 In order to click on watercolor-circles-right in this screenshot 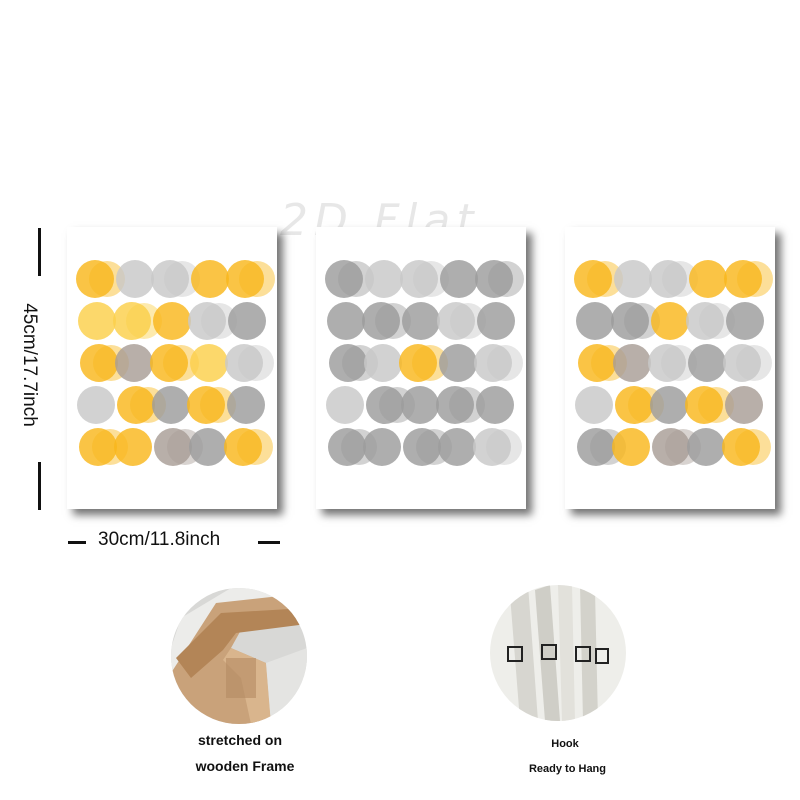, I will do `click(673, 363)`.